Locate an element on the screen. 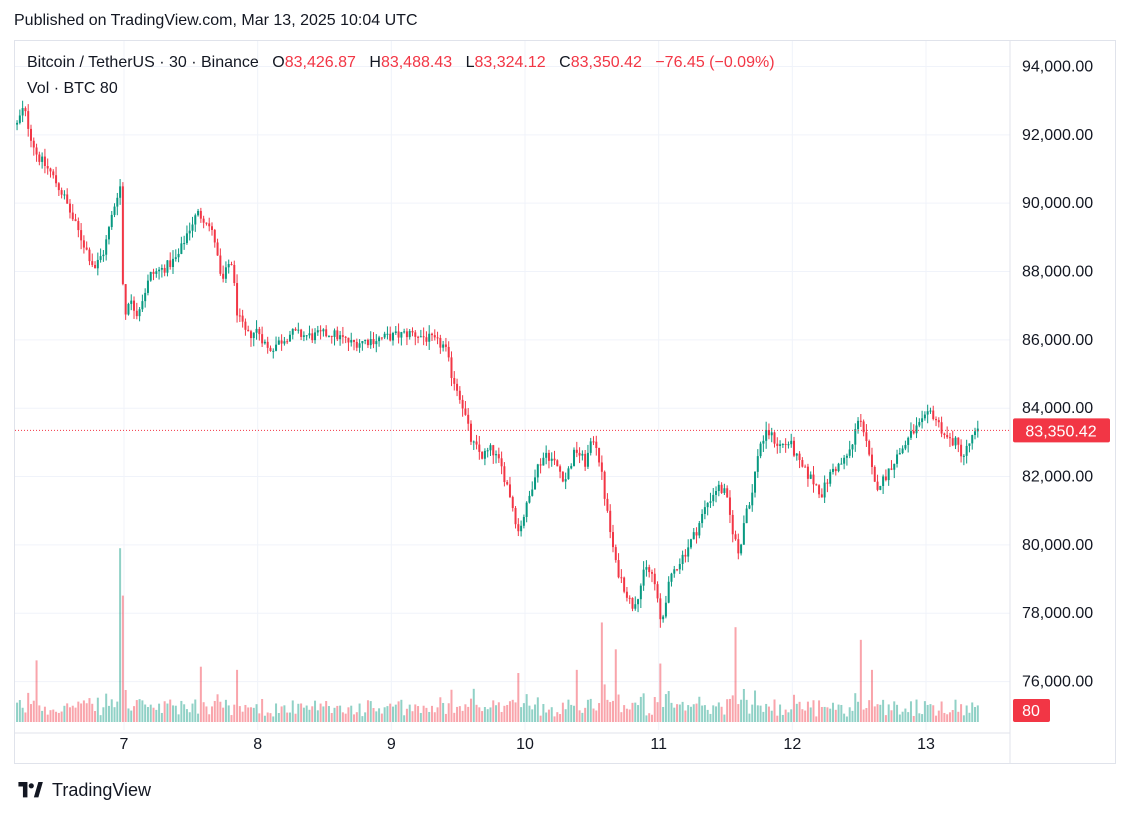 This screenshot has width=1131, height=817. tradingview-brand: TradingView is located at coordinates (83, 790).